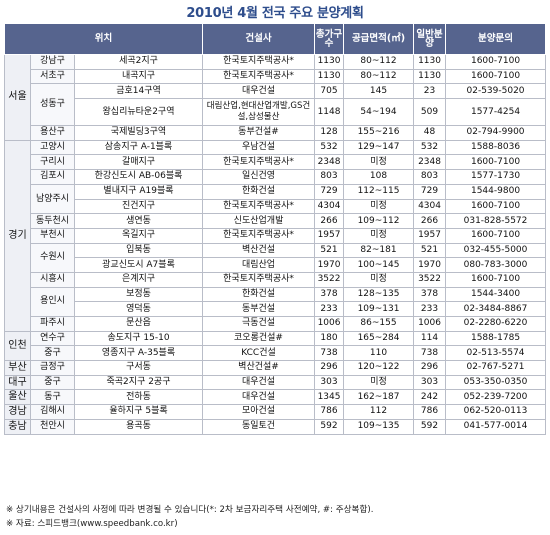 The height and width of the screenshot is (535, 550). I want to click on total-units-cell: 3522, so click(329, 279).